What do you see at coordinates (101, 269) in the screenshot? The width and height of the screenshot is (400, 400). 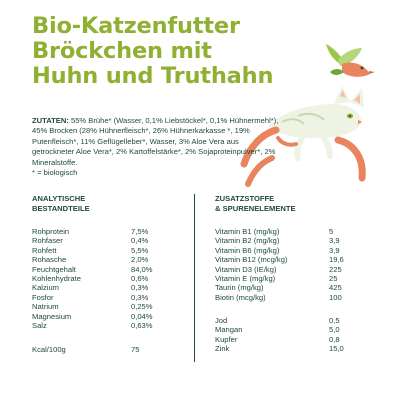 I see `nutrient-row: Feuchtgehalt 84,0%` at bounding box center [101, 269].